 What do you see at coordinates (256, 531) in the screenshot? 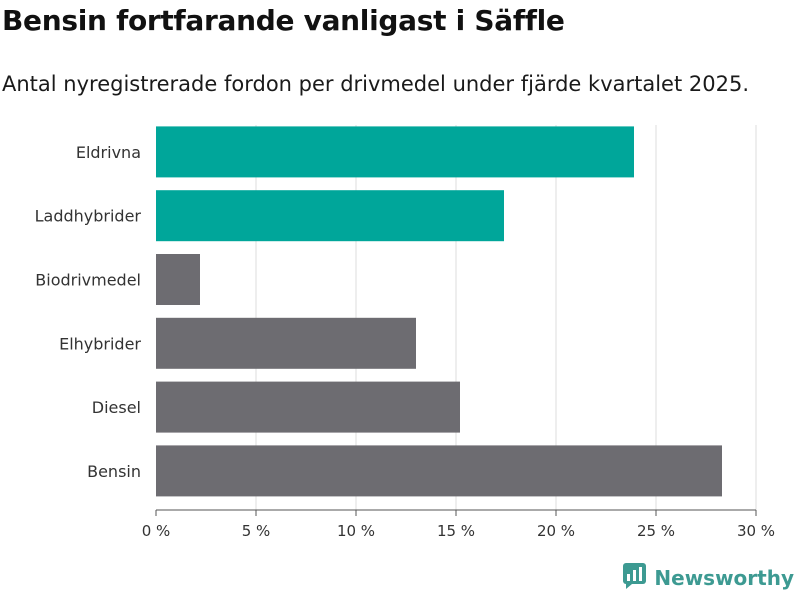
I see `x-tick-label: 5 %` at bounding box center [256, 531].